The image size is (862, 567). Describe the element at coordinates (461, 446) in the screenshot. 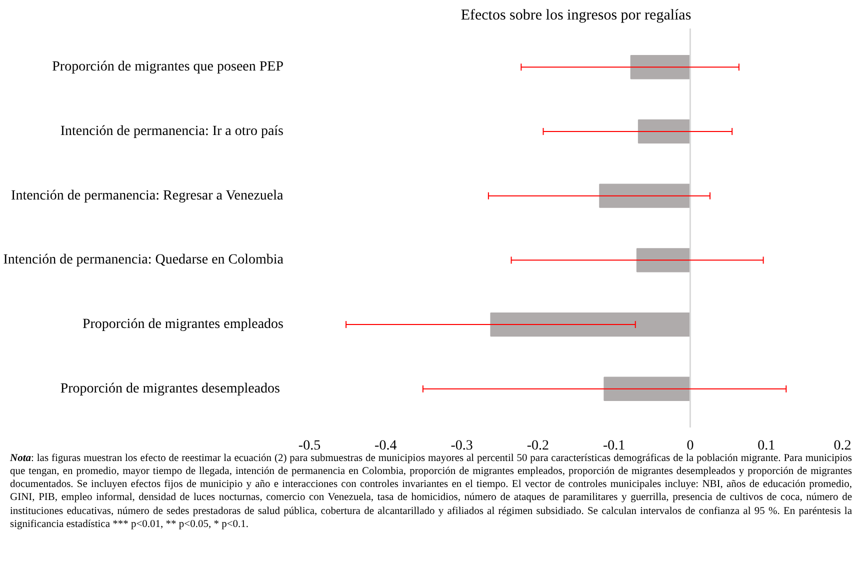

I see `x-tick-label: -0.3` at that location.